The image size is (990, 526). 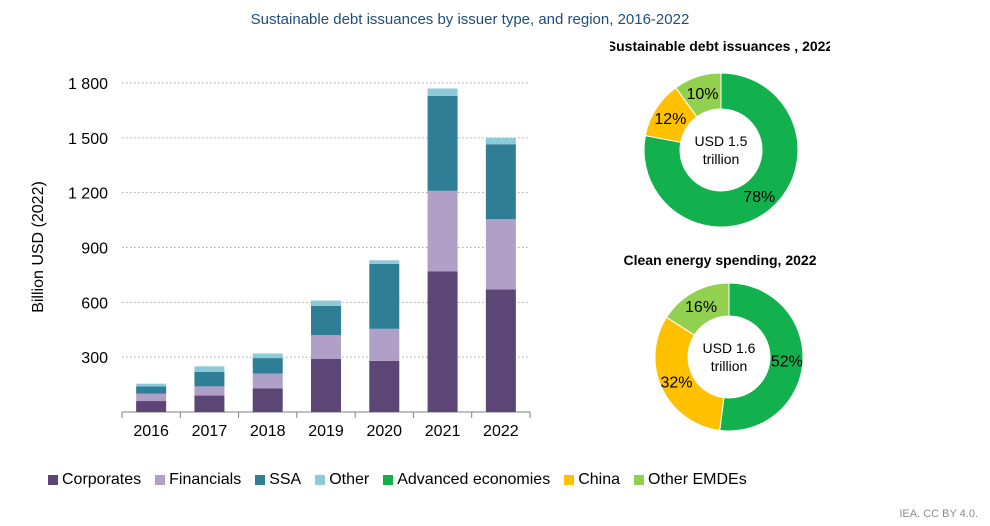 What do you see at coordinates (94, 249) in the screenshot?
I see `y-tick-label: 900` at bounding box center [94, 249].